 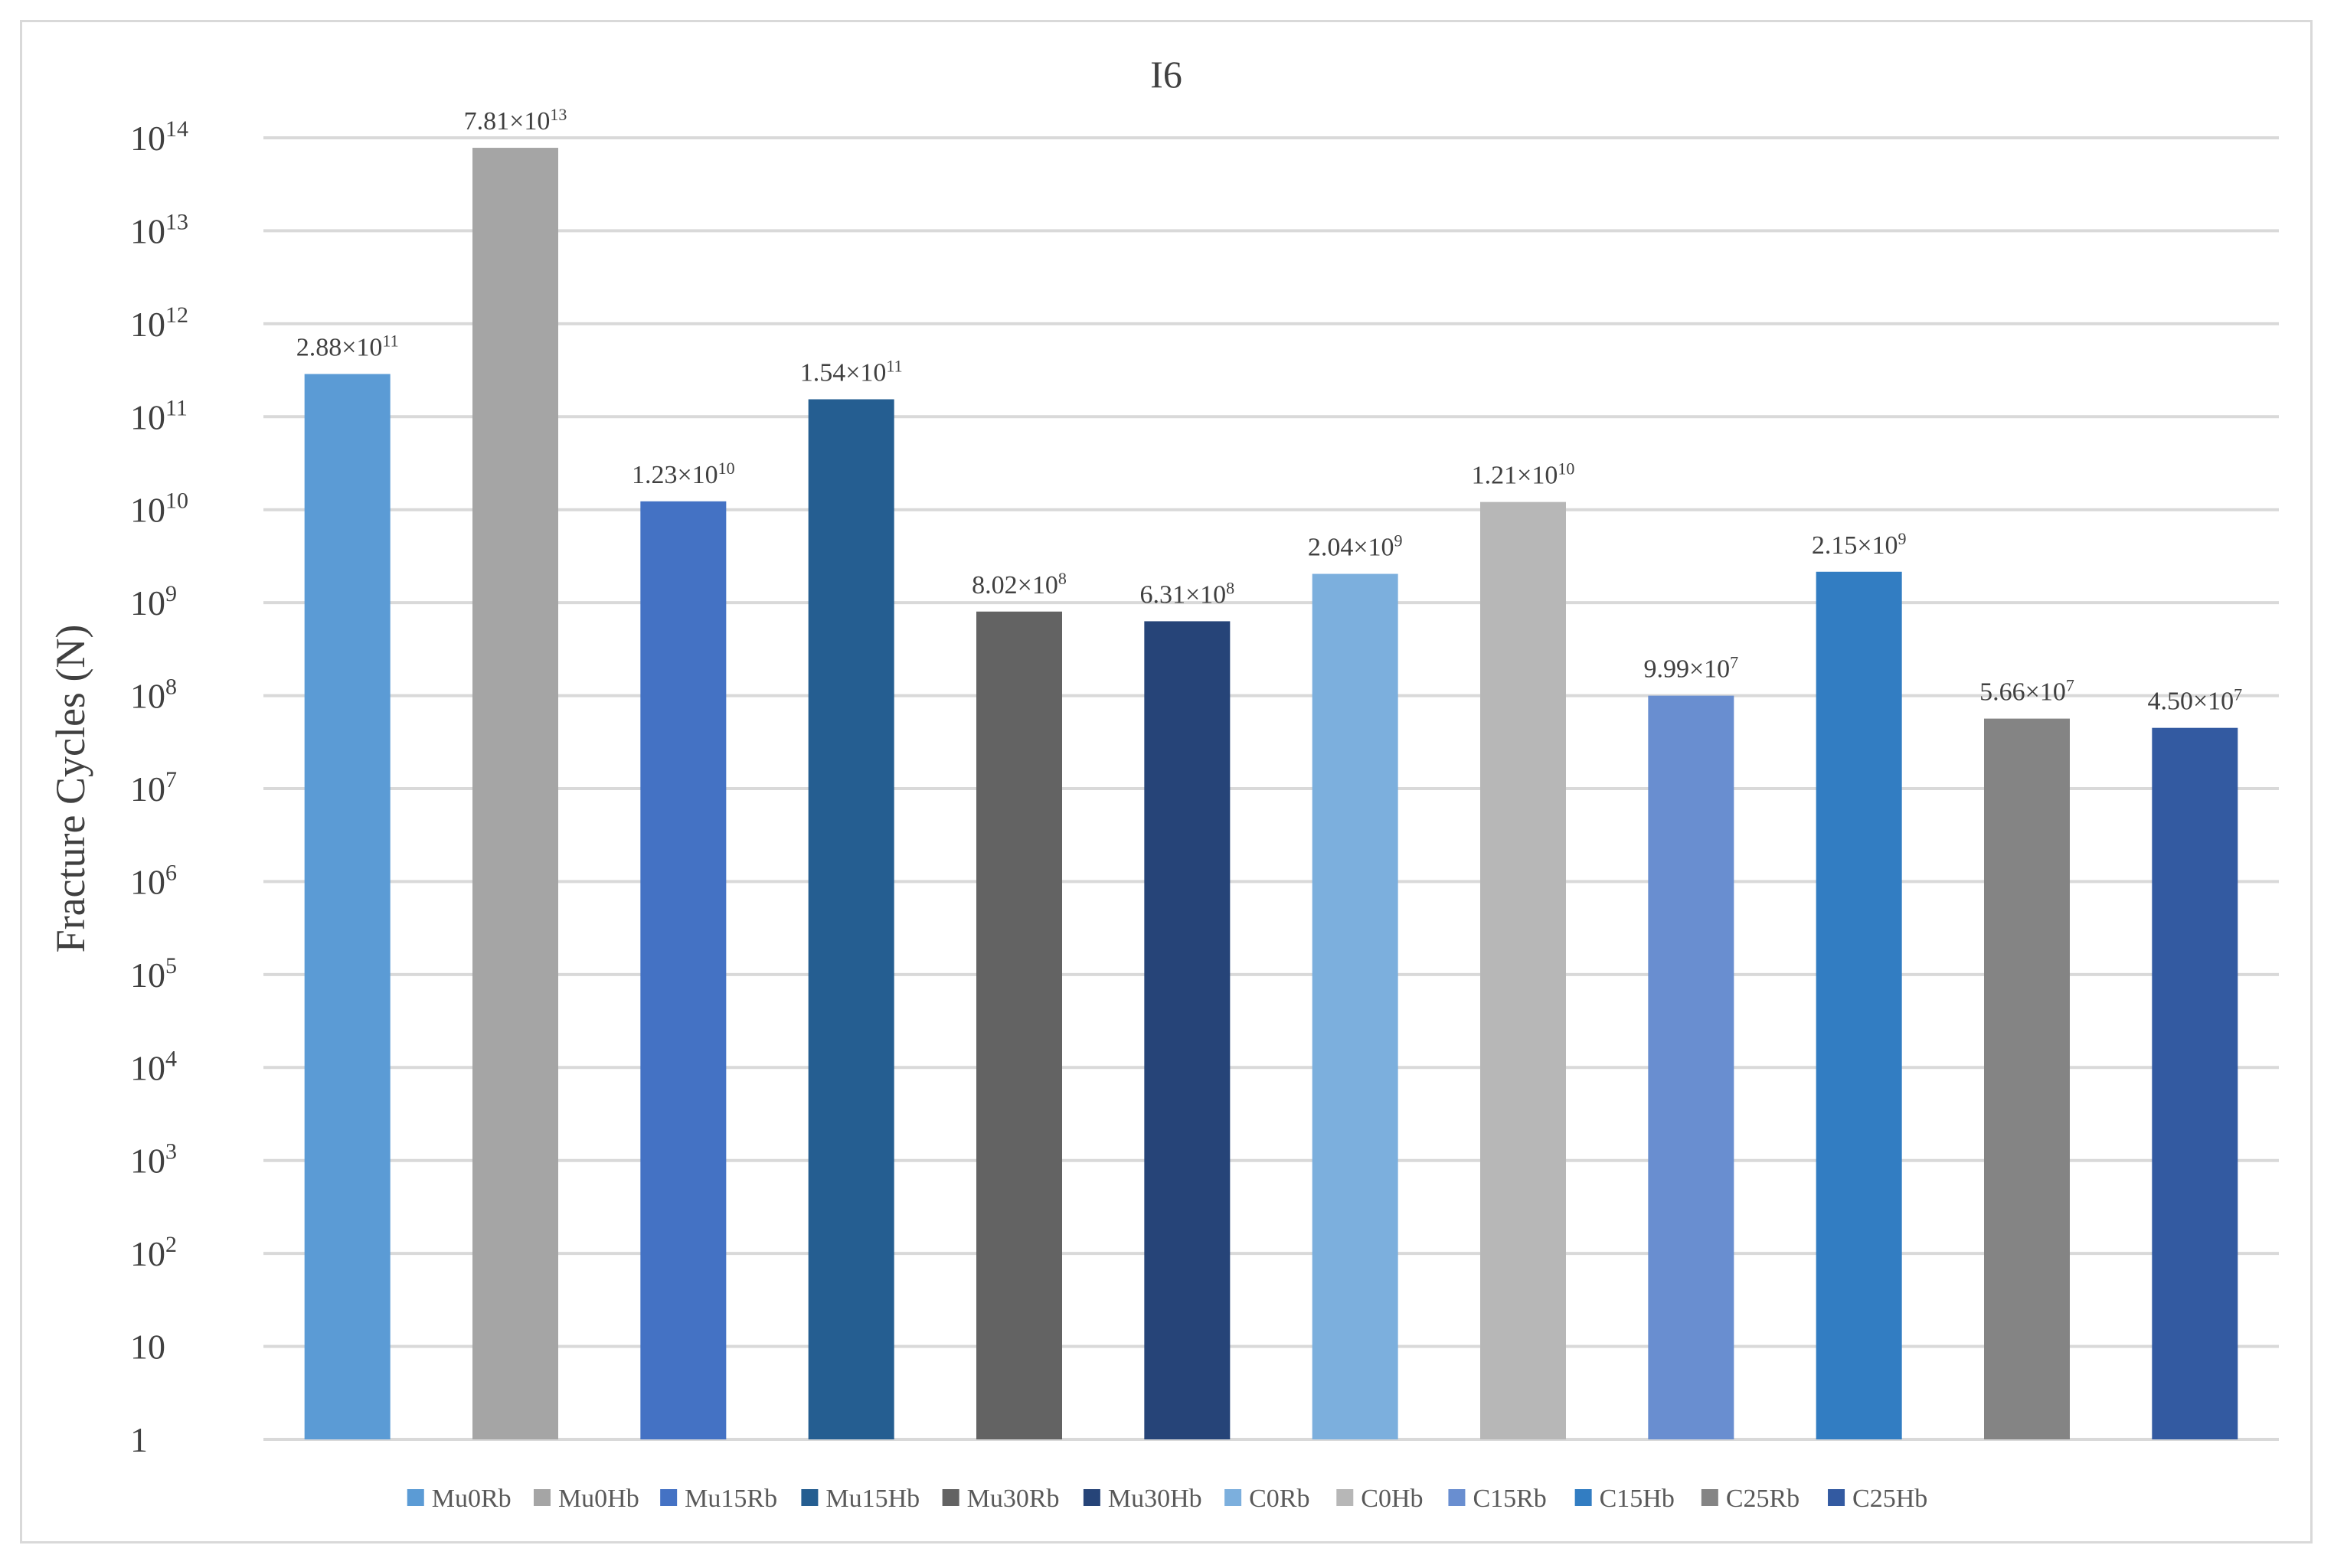 What do you see at coordinates (851, 919) in the screenshot?
I see `bar-mu15hb` at bounding box center [851, 919].